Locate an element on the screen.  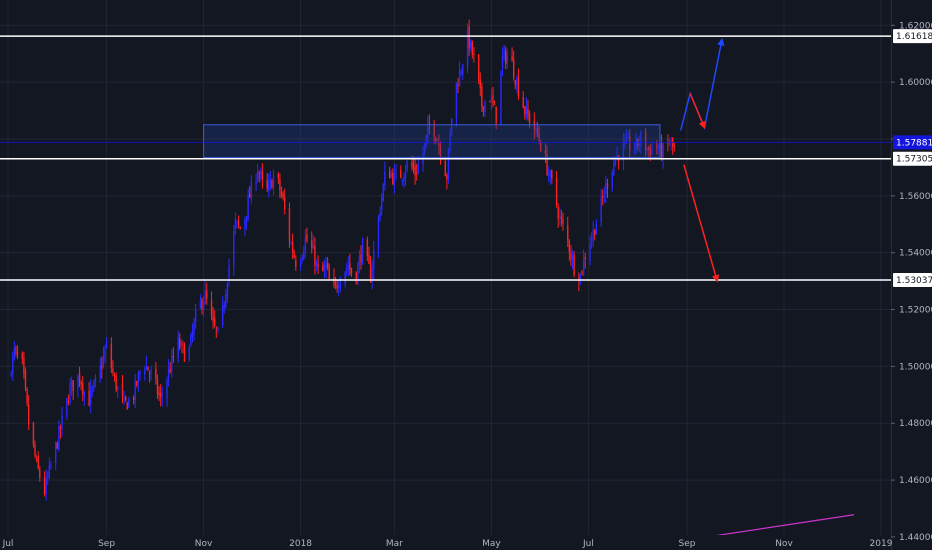
projection-arrows is located at coordinates (702, 160).